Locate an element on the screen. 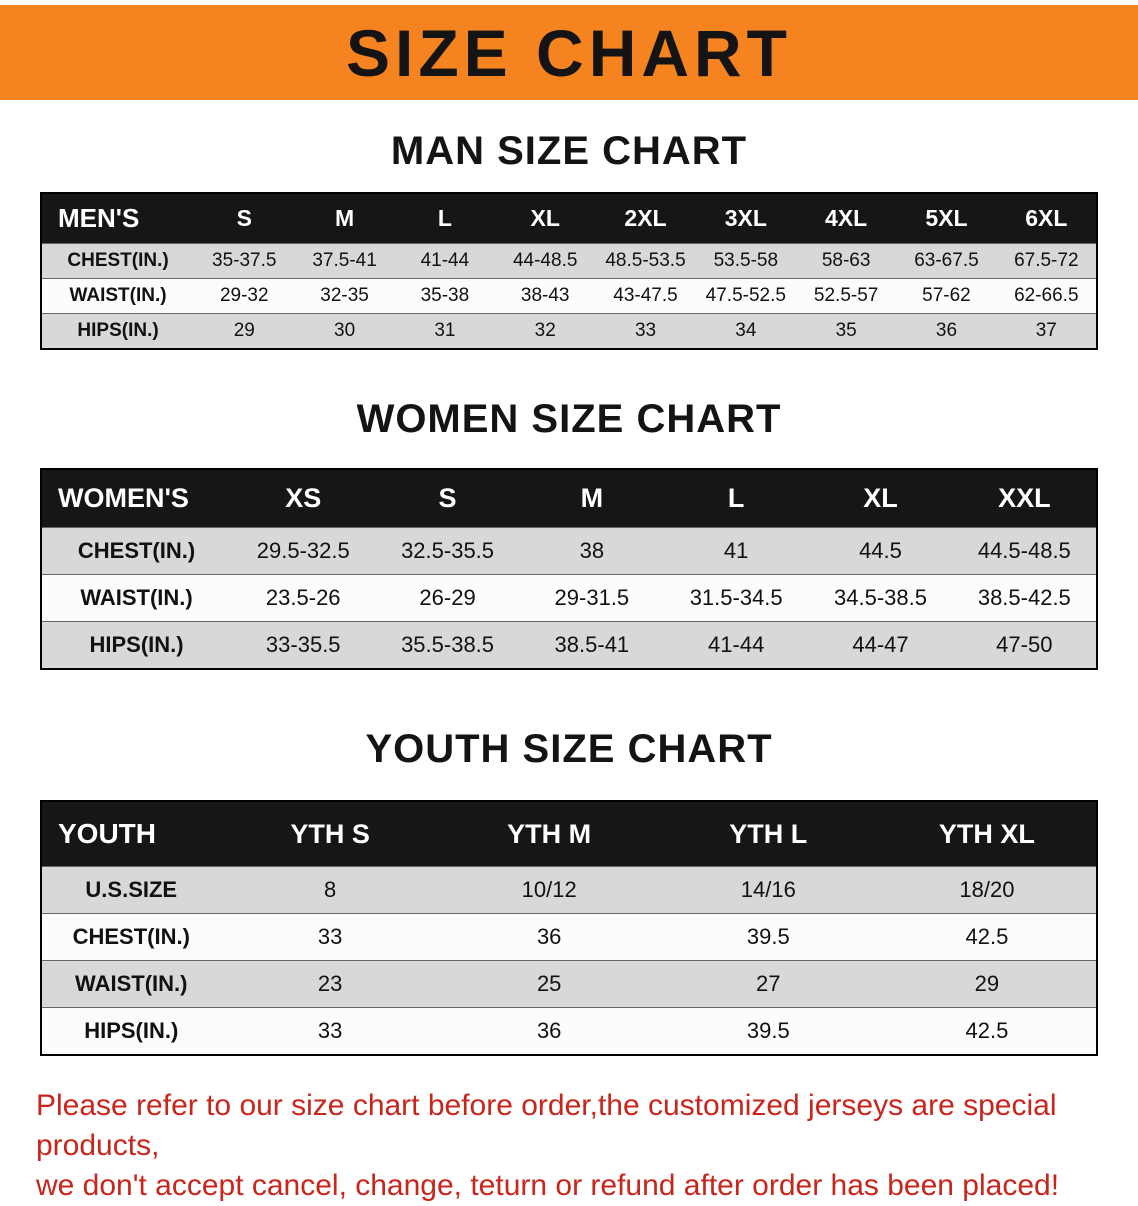  table-header-row: YOUTH YTH S YTH M YTH L YTH XL is located at coordinates (569, 834).